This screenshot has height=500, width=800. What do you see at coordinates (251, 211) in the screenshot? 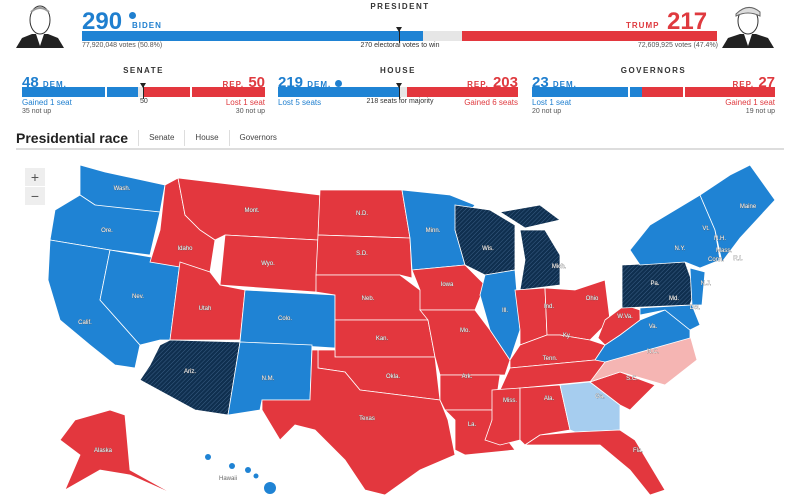
I see `label-mont: Mont.` at bounding box center [251, 211].